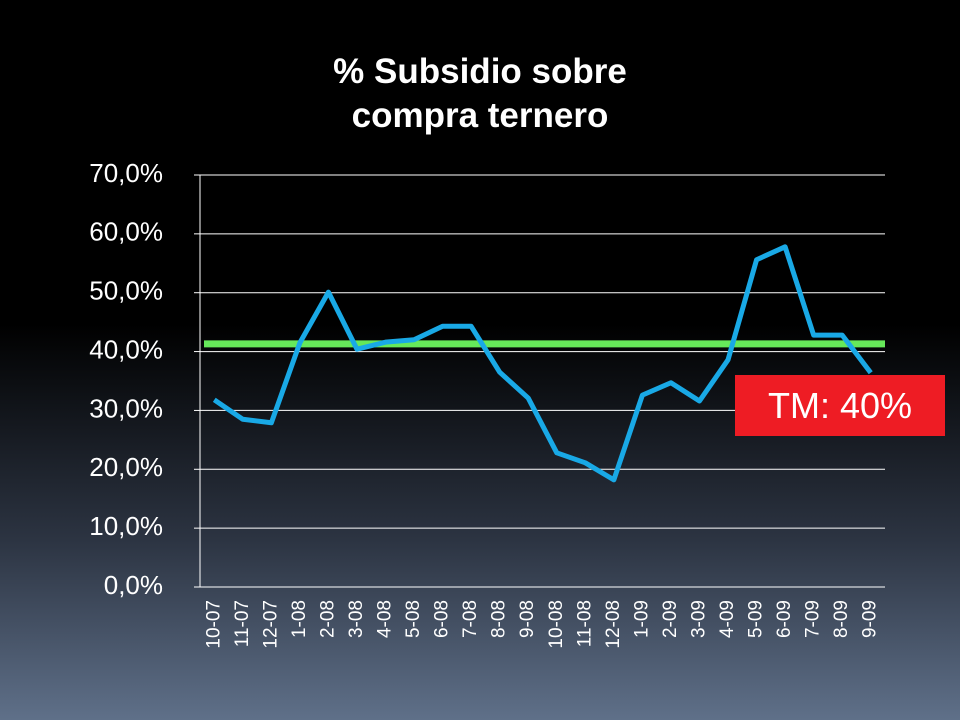  I want to click on x-tick-label: 8-08, so click(499, 619).